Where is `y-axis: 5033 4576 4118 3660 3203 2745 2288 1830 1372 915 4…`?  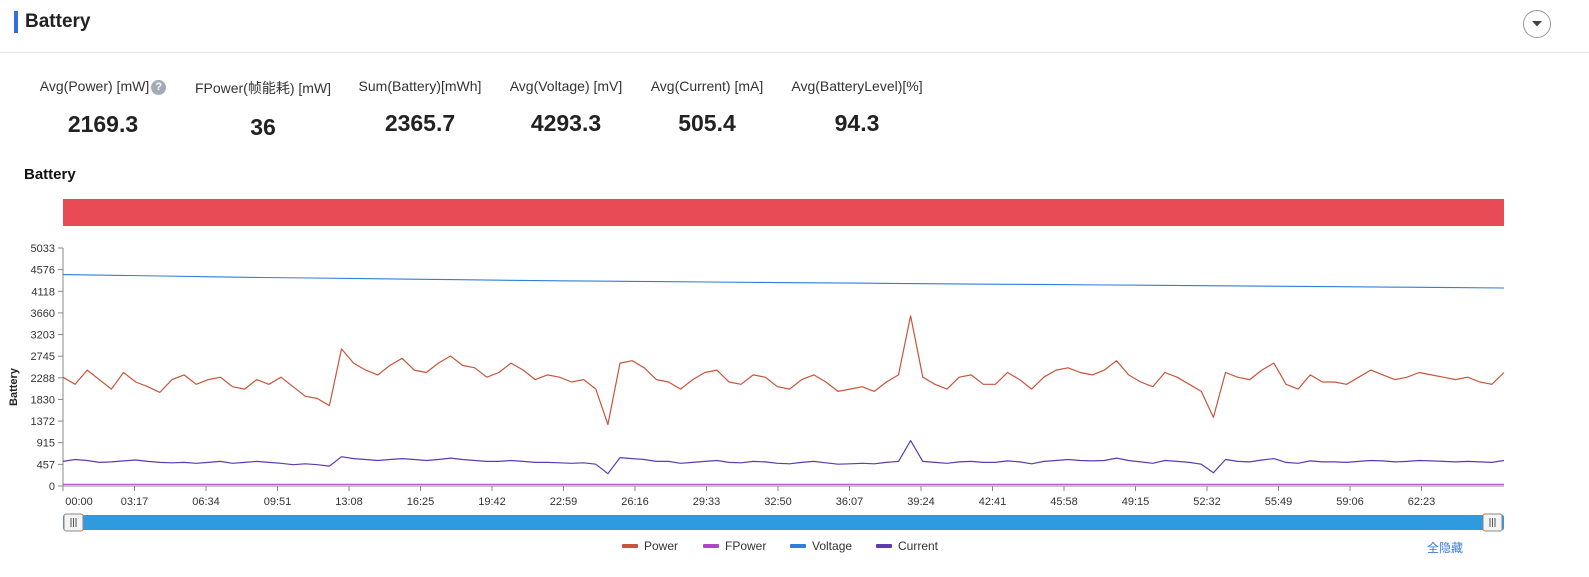
y-axis: 5033 4576 4118 3660 3203 2745 2288 1830 1372 915 4… is located at coordinates (47, 368).